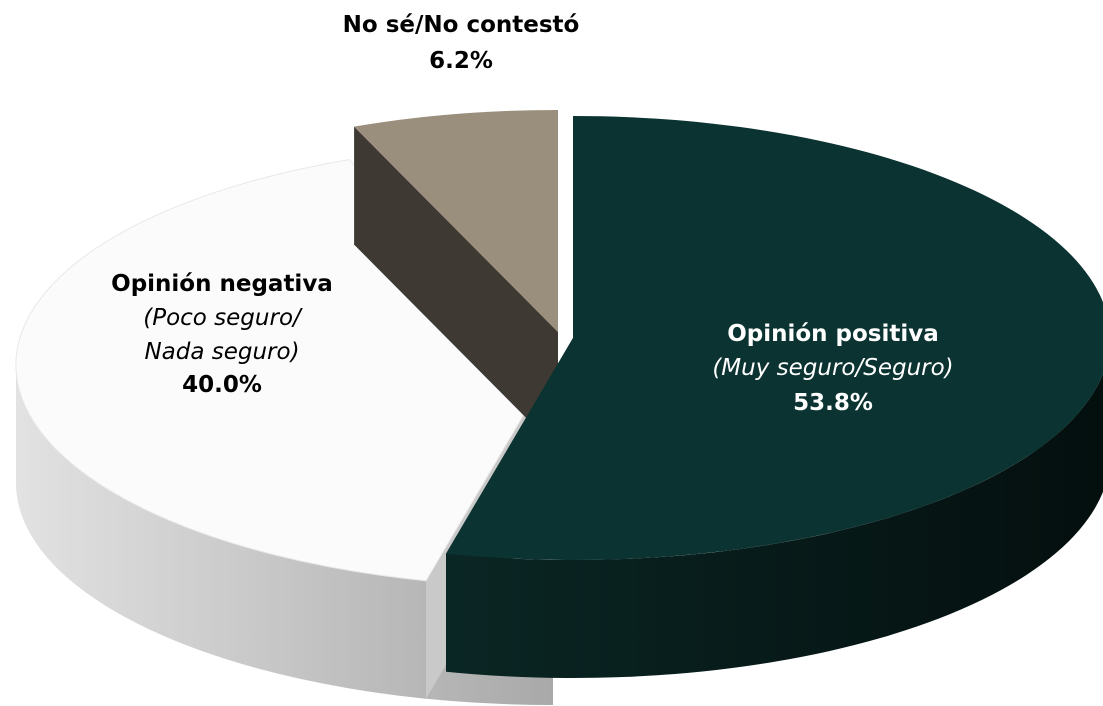 The height and width of the screenshot is (706, 1103). What do you see at coordinates (461, 43) in the screenshot?
I see `slice-label-no-answer: No sé/No contestó 6.2%` at bounding box center [461, 43].